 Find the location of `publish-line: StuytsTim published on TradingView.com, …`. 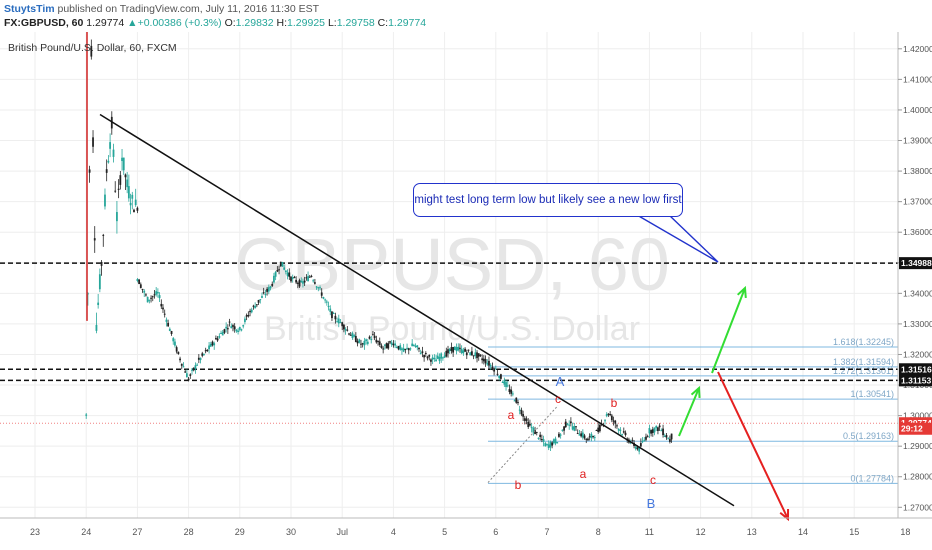

publish-line: StuytsTim published on TradingView.com, … is located at coordinates (161, 9).